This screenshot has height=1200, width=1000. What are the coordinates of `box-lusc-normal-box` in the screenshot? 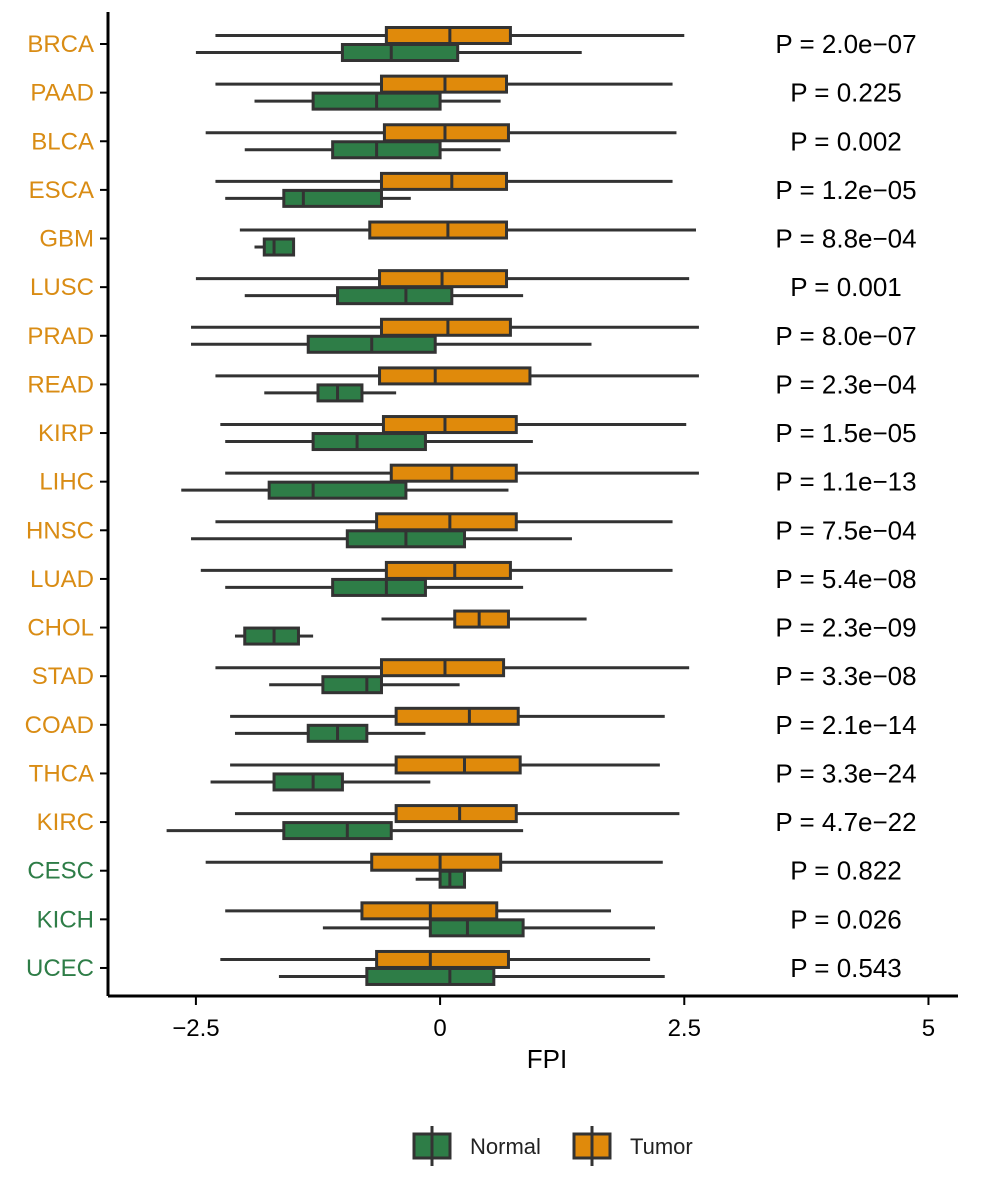 It's located at (395, 296).